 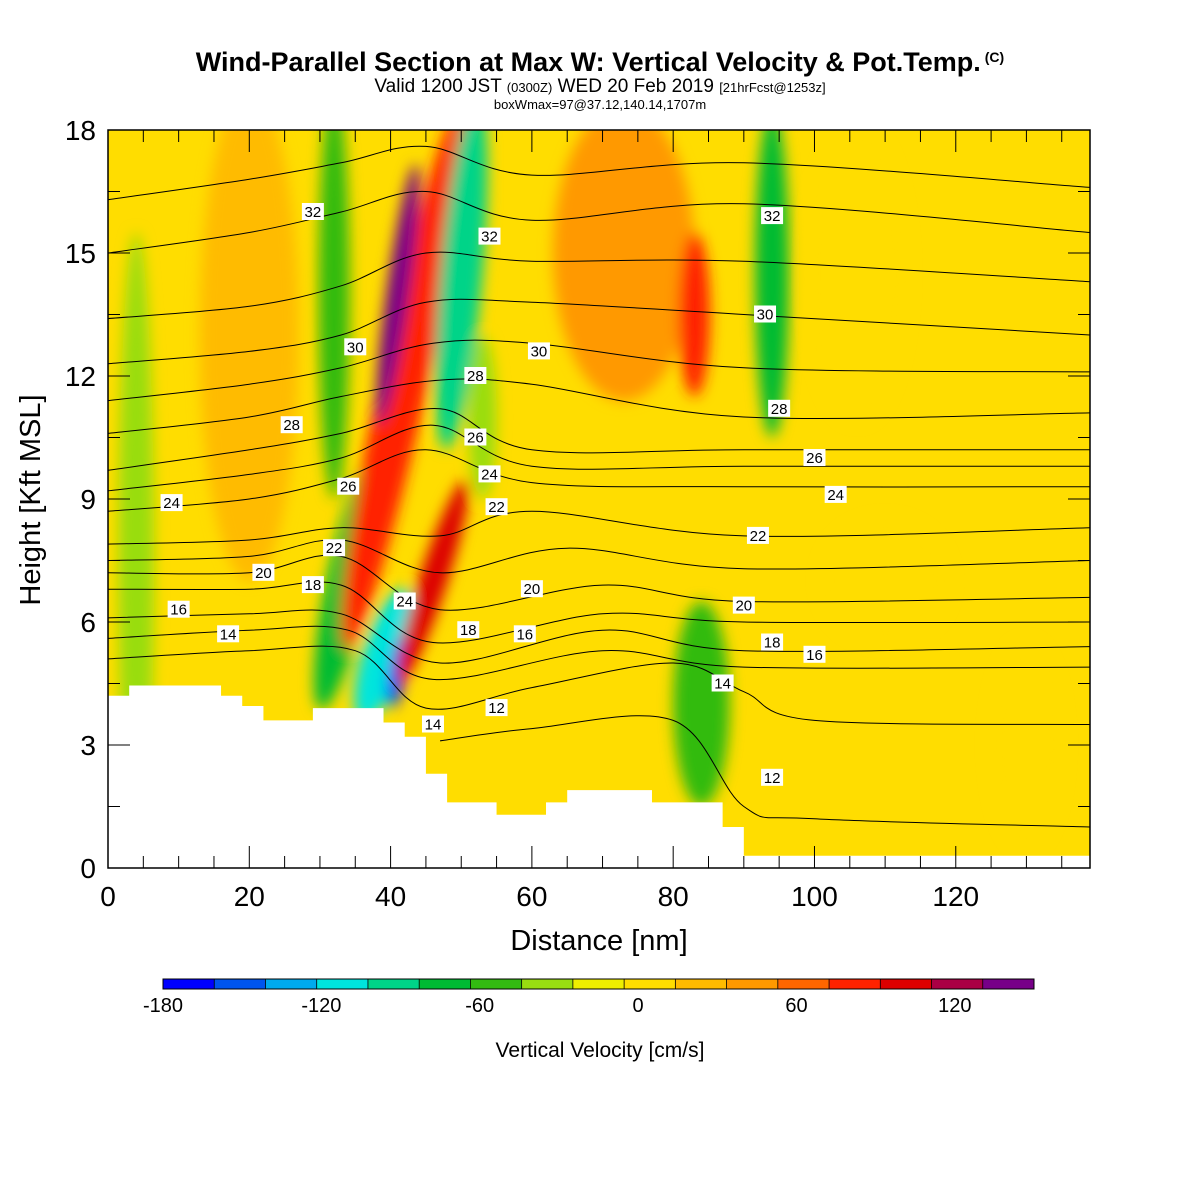 I want to click on x-axis-title: Distance [nm], so click(x=598, y=941).